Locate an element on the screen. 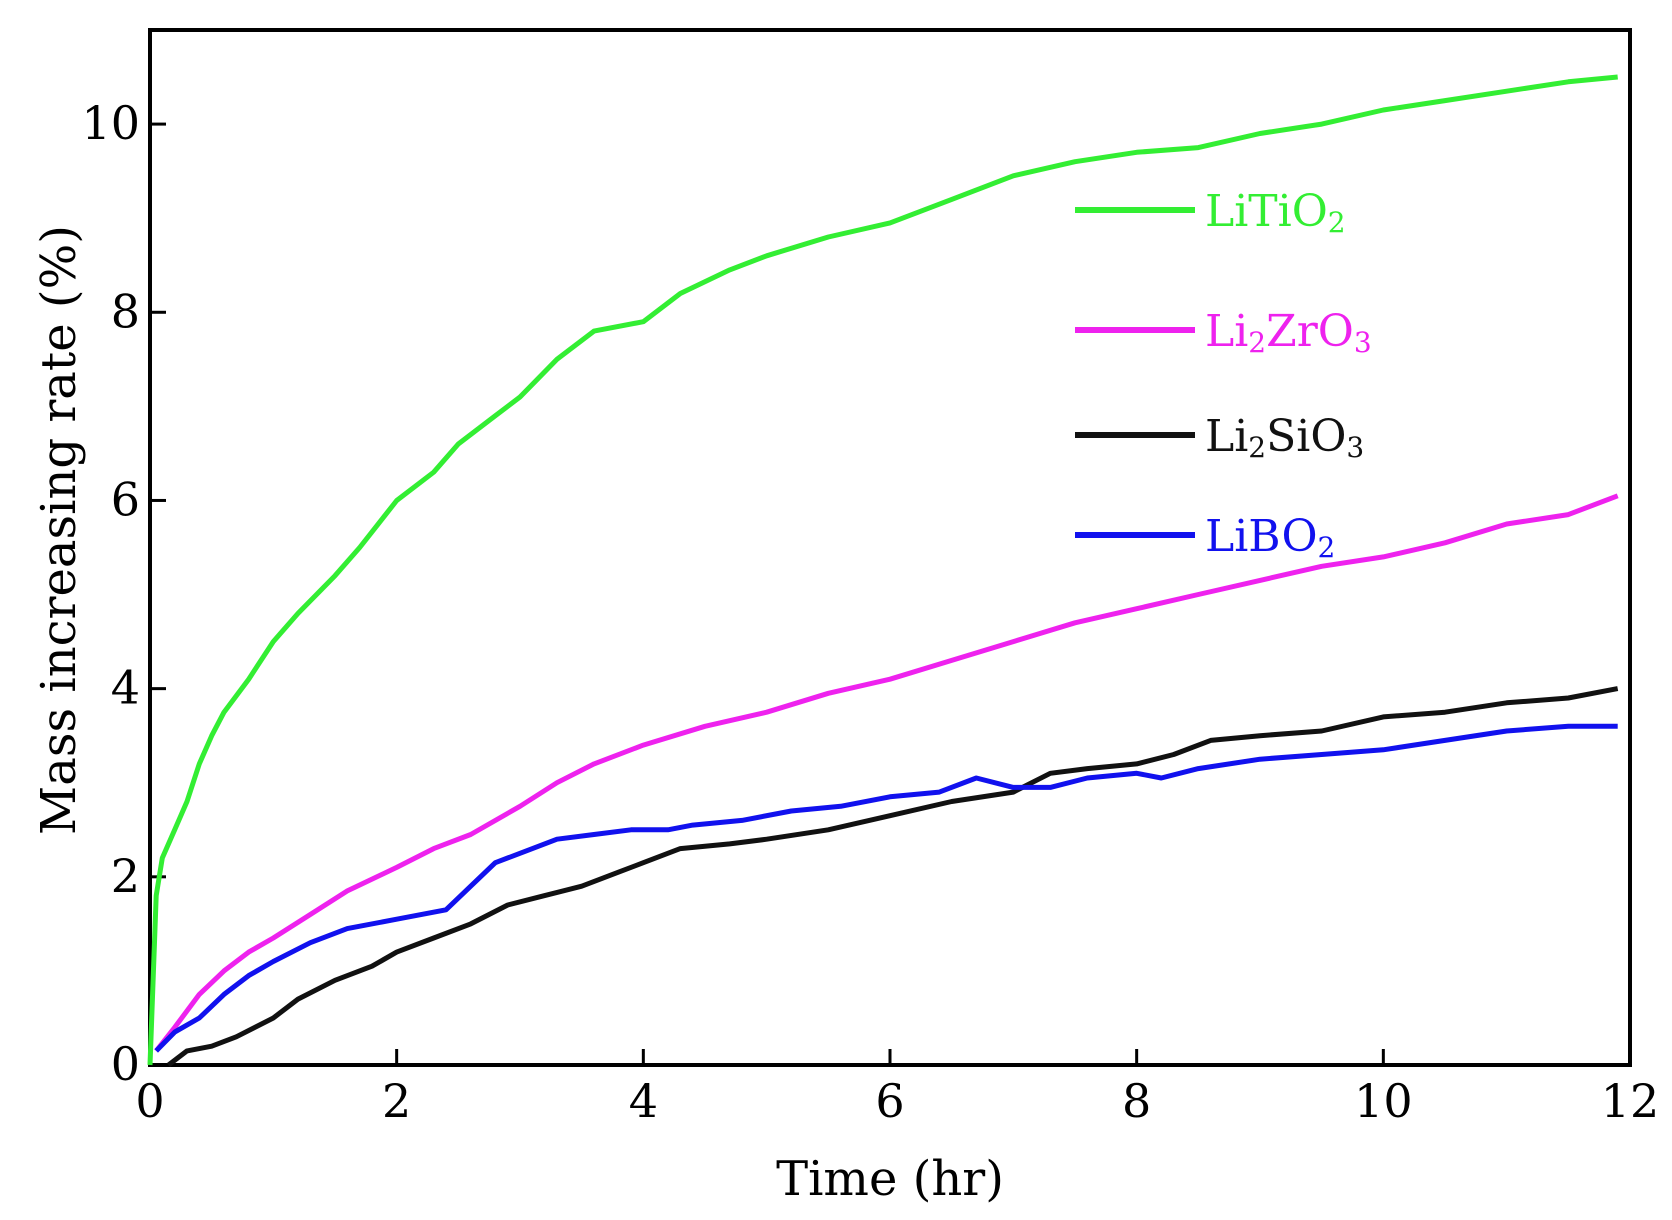 The width and height of the screenshot is (1672, 1220). y-axis-title: Mass increasing rate (%) is located at coordinates (59, 530).